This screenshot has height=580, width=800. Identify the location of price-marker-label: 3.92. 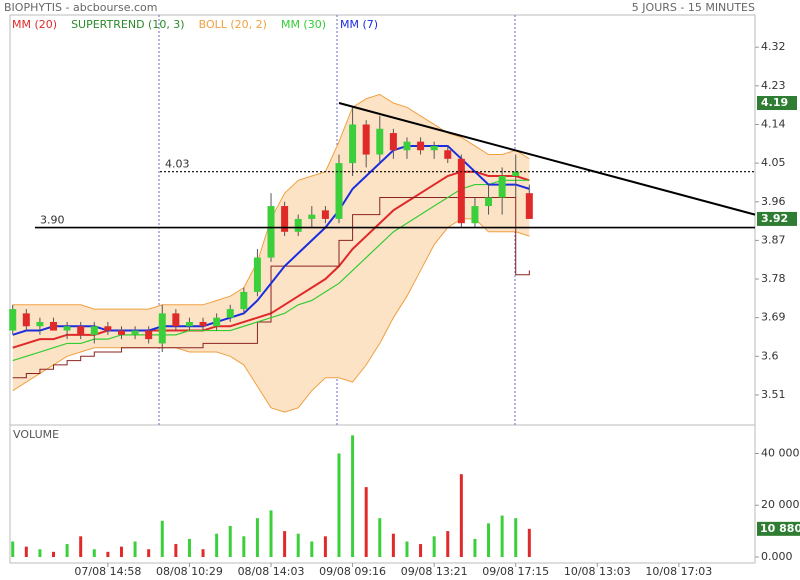
(774, 218).